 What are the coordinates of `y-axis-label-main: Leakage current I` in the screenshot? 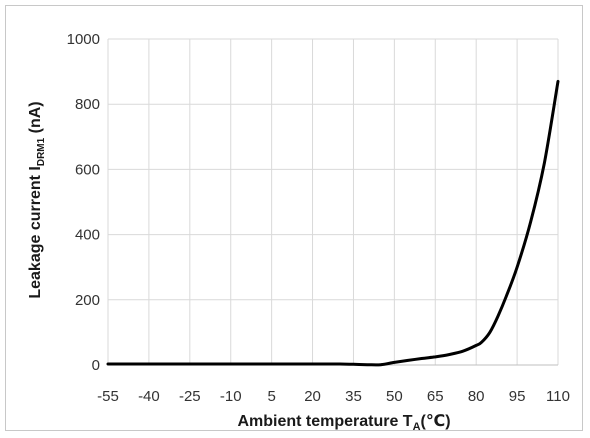 It's located at (35, 232).